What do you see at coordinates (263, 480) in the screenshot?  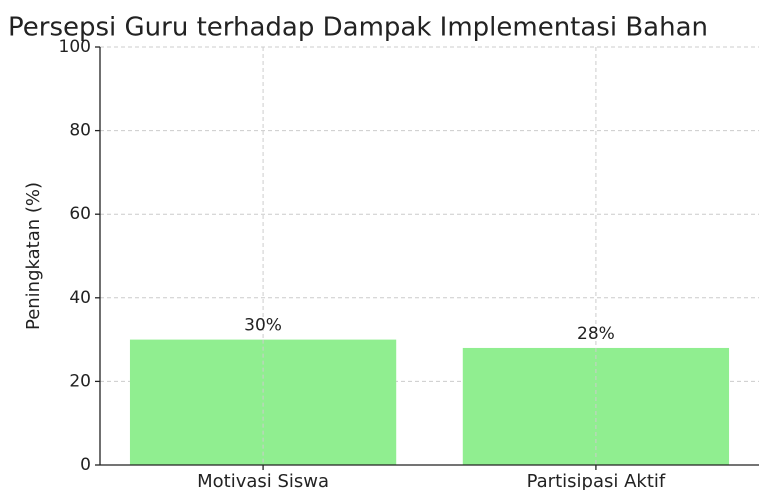 I see `x-tick-label: Motivasi Siswa` at bounding box center [263, 480].